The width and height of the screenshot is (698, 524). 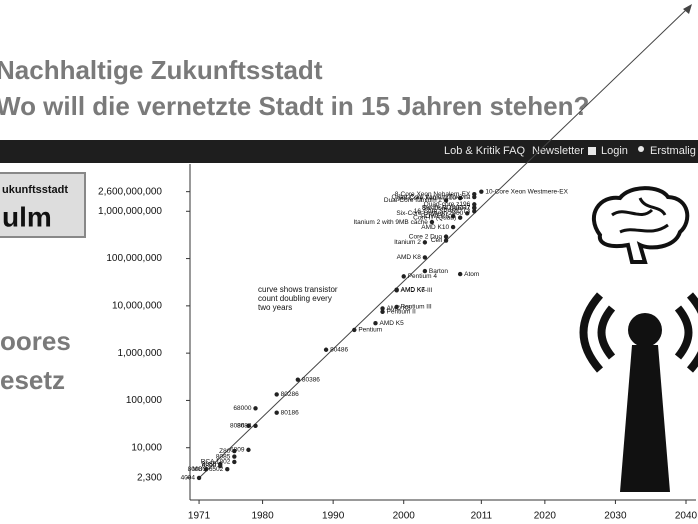 What do you see at coordinates (426, 236) in the screenshot?
I see `point-label: Core 2 Duo` at bounding box center [426, 236].